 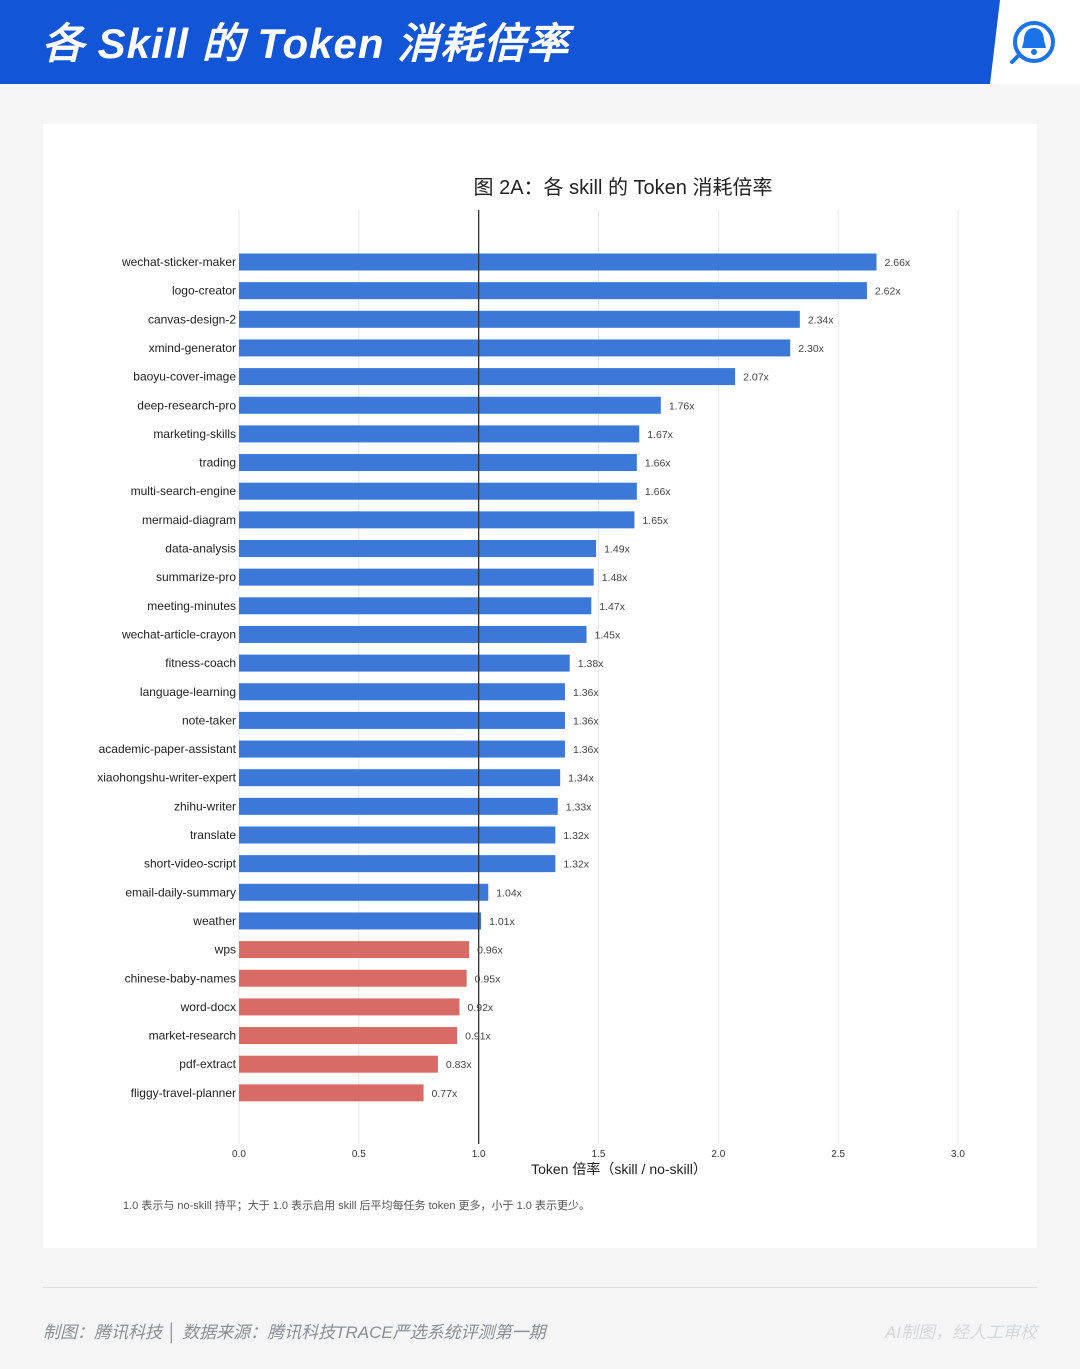 What do you see at coordinates (194, 434) in the screenshot?
I see `category-label: marketing-skills` at bounding box center [194, 434].